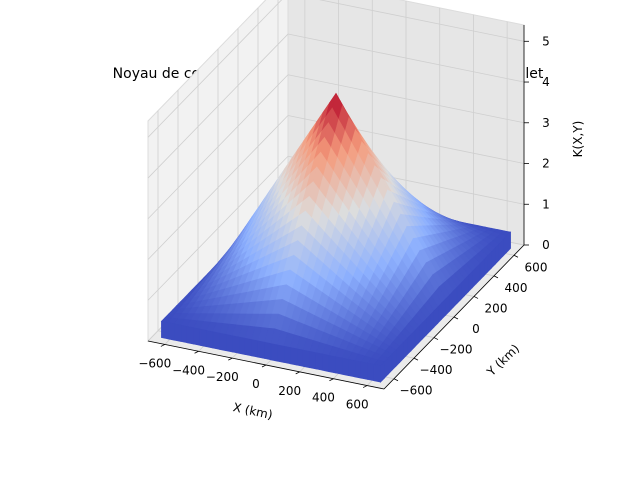 The height and width of the screenshot is (480, 640). What do you see at coordinates (546, 164) in the screenshot?
I see `z-tick-label: 2` at bounding box center [546, 164].